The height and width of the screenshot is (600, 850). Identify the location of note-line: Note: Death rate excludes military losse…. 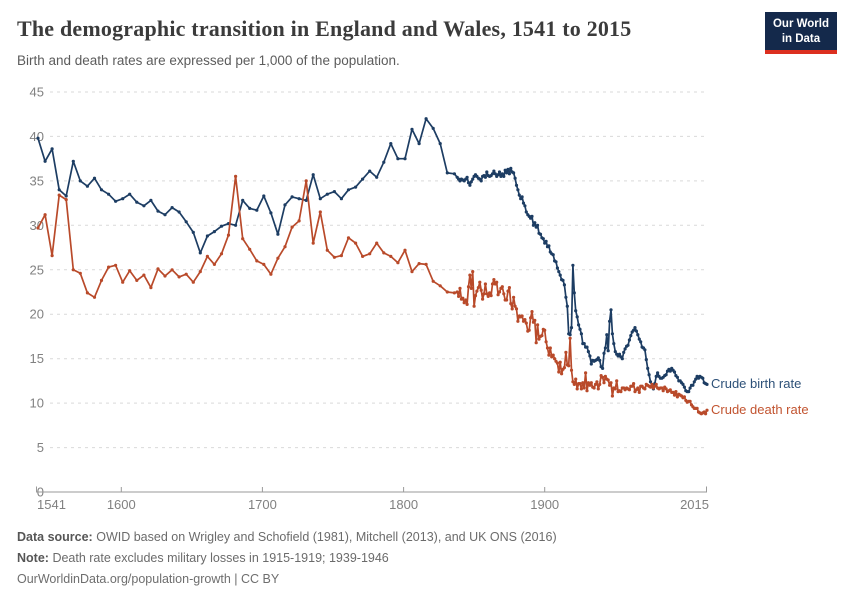
(287, 558).